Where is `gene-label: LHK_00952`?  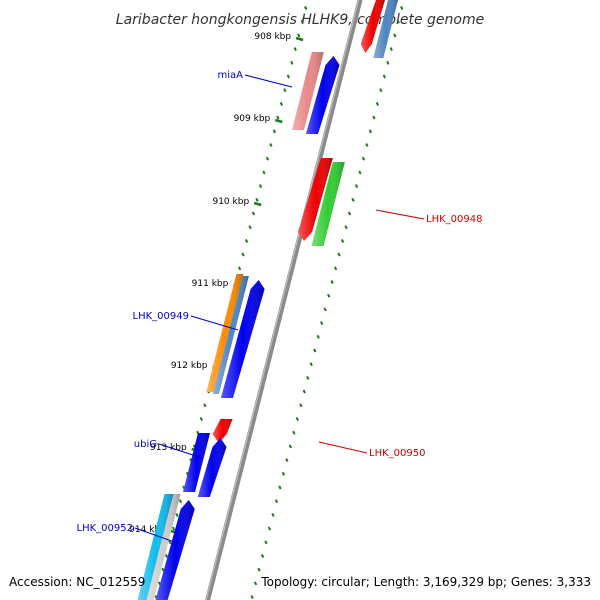 gene-label: LHK_00952 is located at coordinates (105, 528).